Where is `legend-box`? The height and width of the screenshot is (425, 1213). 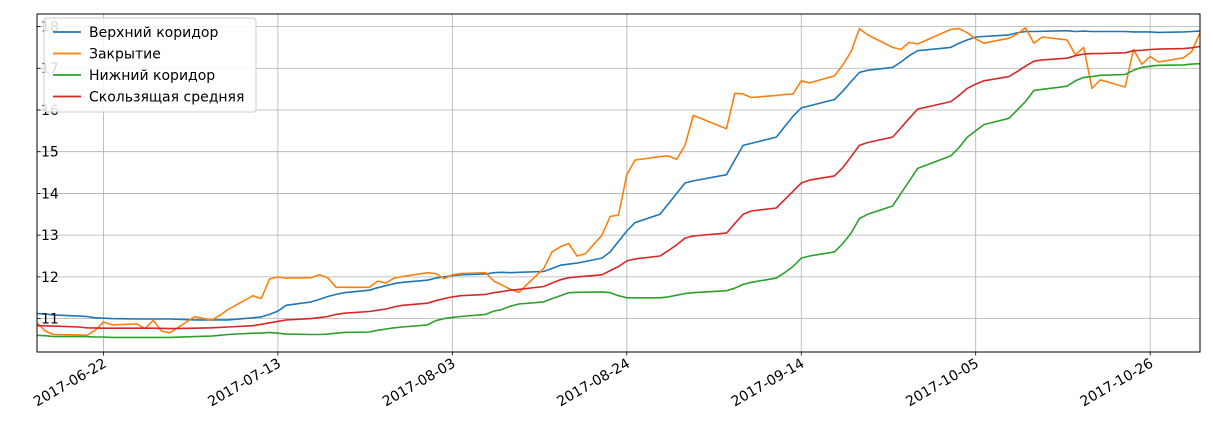
legend-box is located at coordinates (150, 65).